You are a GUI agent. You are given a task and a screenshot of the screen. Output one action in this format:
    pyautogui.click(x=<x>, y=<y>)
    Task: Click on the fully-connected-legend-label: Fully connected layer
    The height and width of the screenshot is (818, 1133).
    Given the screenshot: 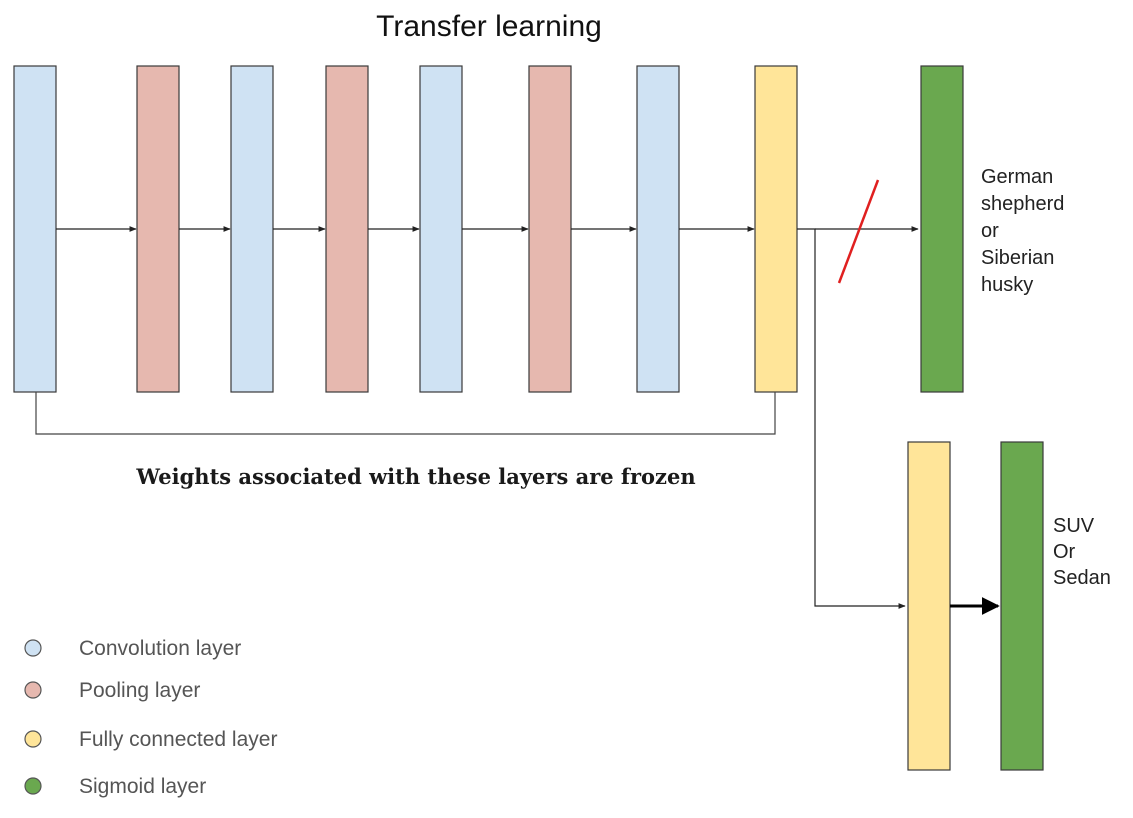 What is the action you would take?
    pyautogui.click(x=178, y=739)
    